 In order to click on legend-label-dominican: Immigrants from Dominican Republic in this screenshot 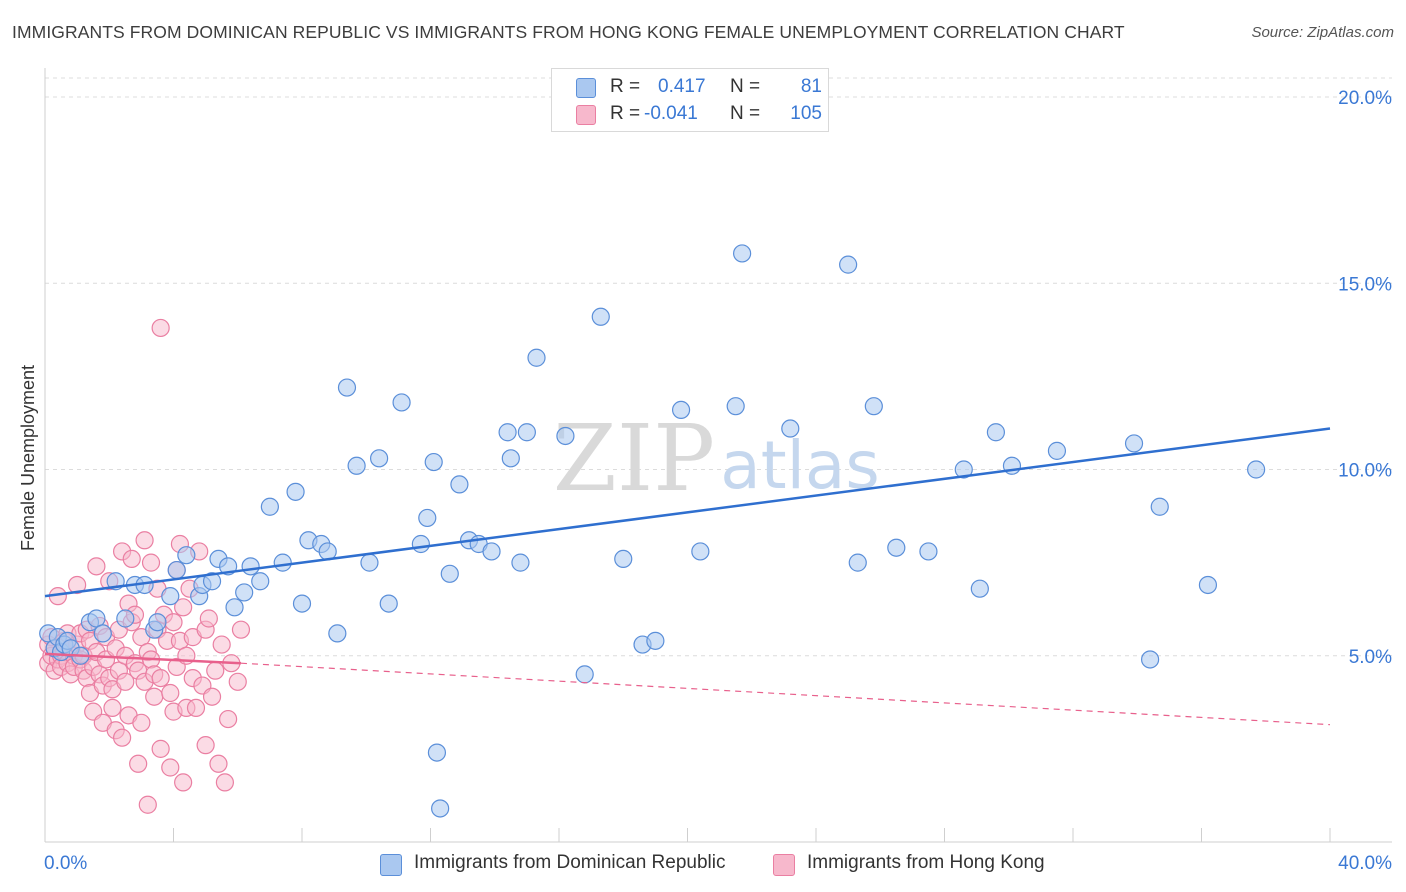, I will do `click(570, 862)`.